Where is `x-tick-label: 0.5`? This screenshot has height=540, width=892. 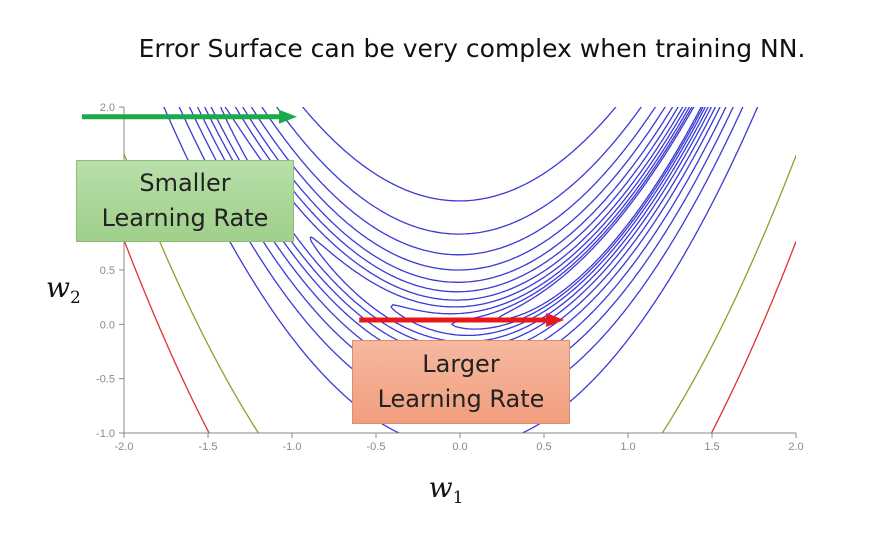 x-tick-label: 0.5 is located at coordinates (543, 447).